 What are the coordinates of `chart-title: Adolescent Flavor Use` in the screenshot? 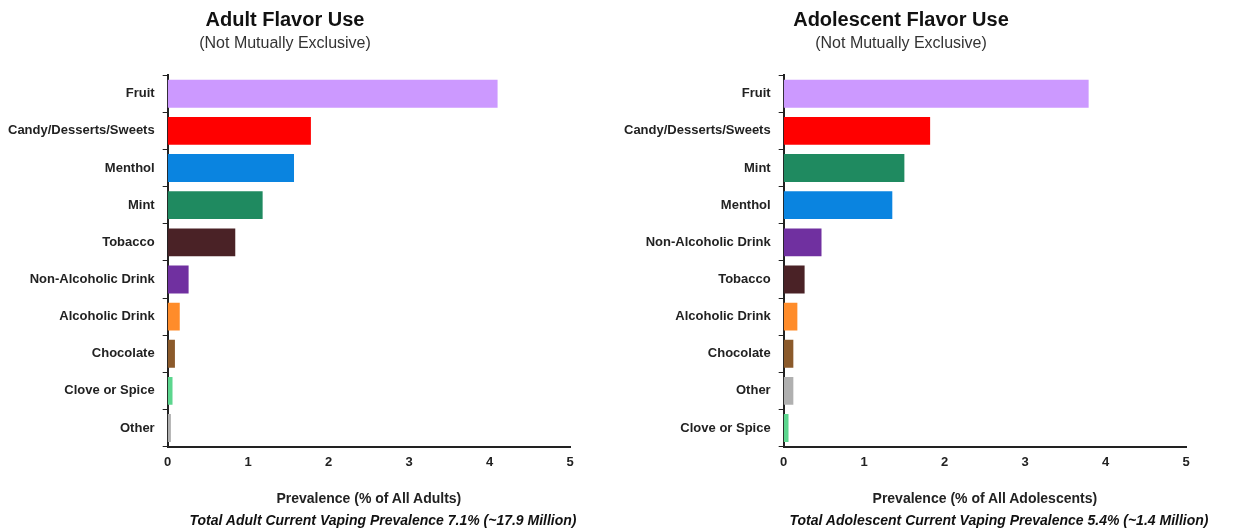 It's located at (901, 18).